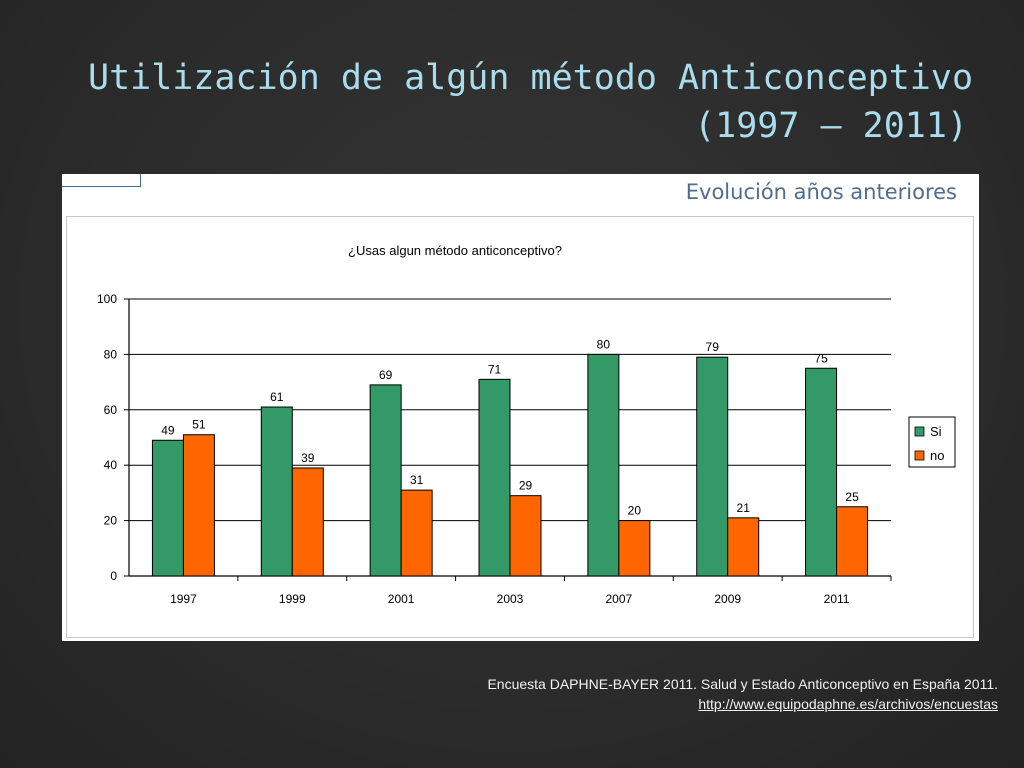  Describe the element at coordinates (386, 375) in the screenshot. I see `data-label: 69` at that location.